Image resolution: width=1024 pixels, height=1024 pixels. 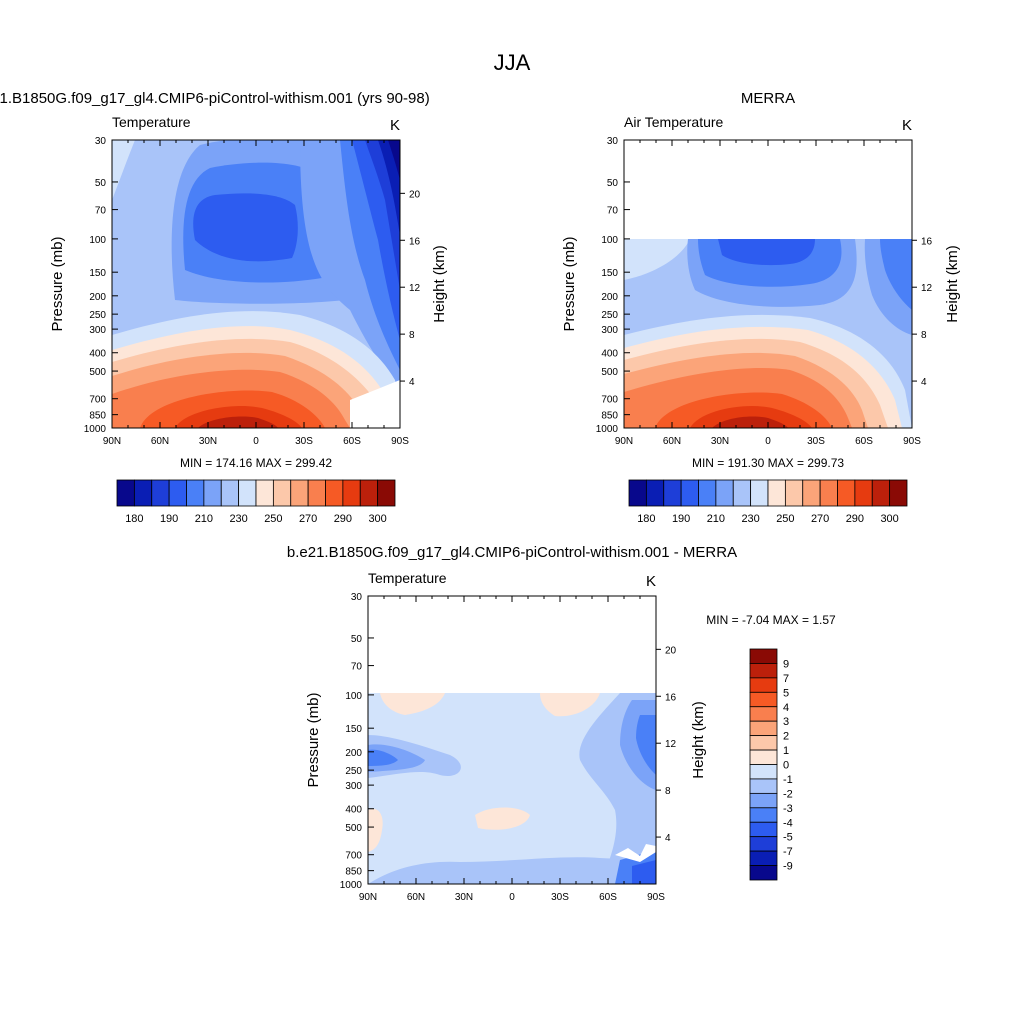 What do you see at coordinates (273, 519) in the screenshot?
I see `colorbar-label: 250` at bounding box center [273, 519].